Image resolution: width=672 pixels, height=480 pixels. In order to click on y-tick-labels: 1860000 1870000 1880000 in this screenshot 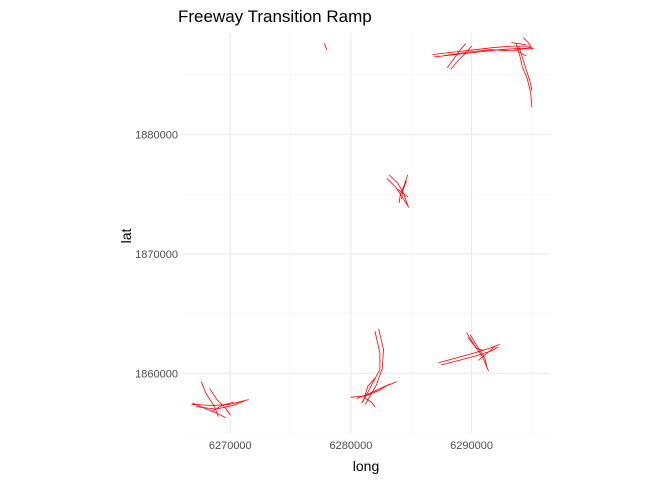, I will do `click(156, 254)`.